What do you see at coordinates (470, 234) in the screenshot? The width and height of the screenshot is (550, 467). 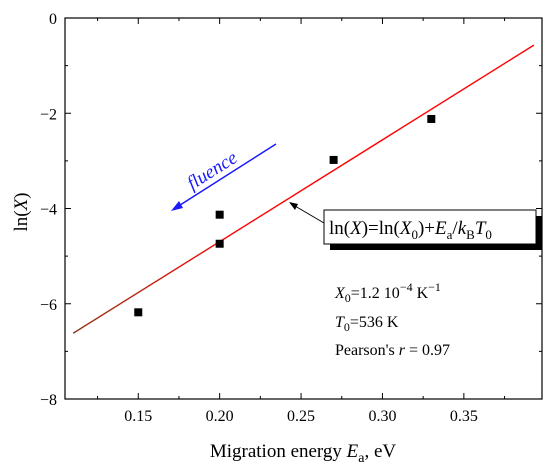 I see `formula-part: B` at bounding box center [470, 234].